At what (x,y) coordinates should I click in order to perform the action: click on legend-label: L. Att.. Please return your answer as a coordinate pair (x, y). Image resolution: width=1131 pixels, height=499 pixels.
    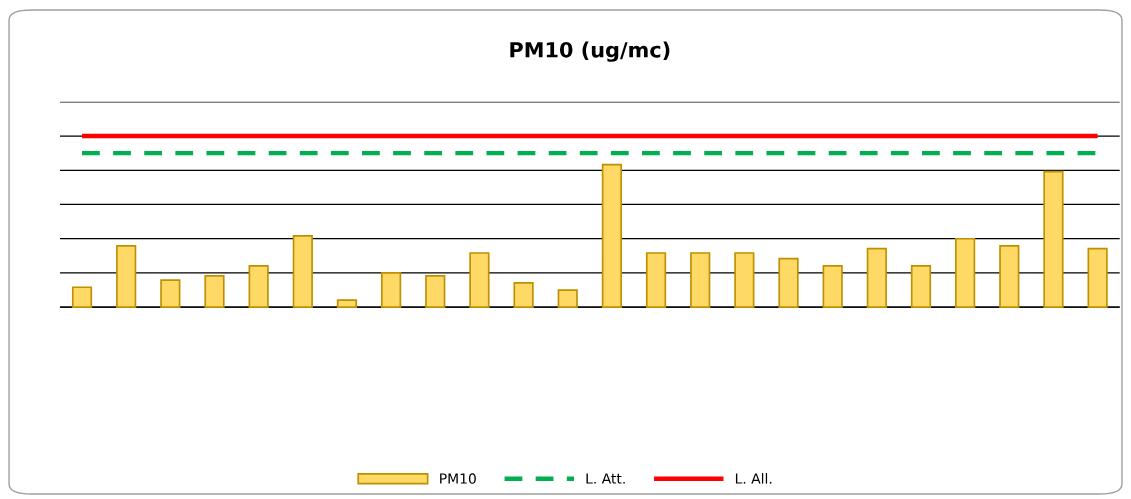
    Looking at the image, I should click on (605, 478).